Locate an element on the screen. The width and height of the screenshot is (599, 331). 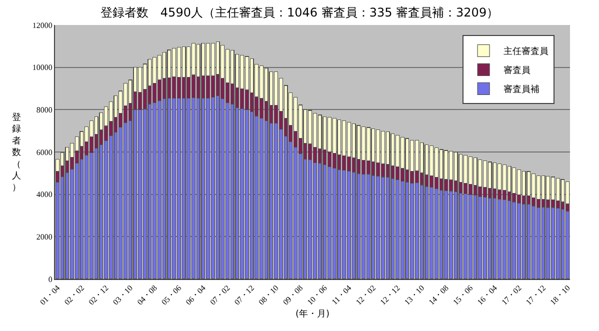
y-tick-label: 8000 is located at coordinates (44, 109).